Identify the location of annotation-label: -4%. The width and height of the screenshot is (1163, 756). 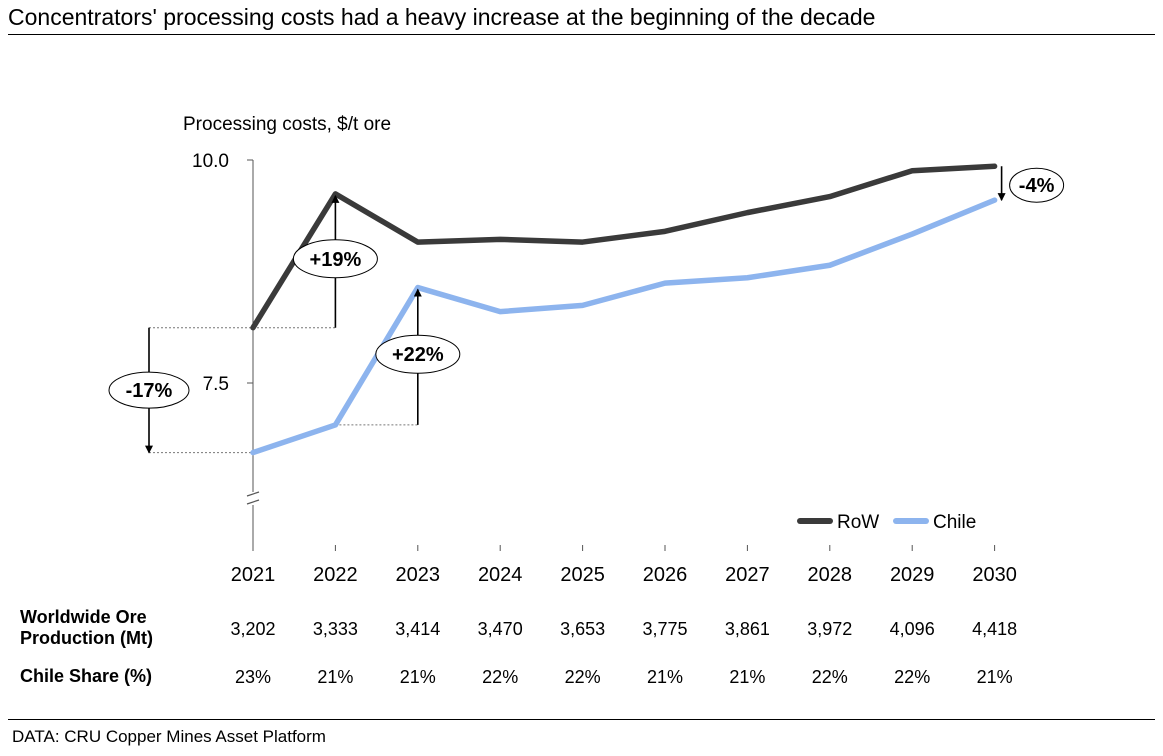
(1037, 186).